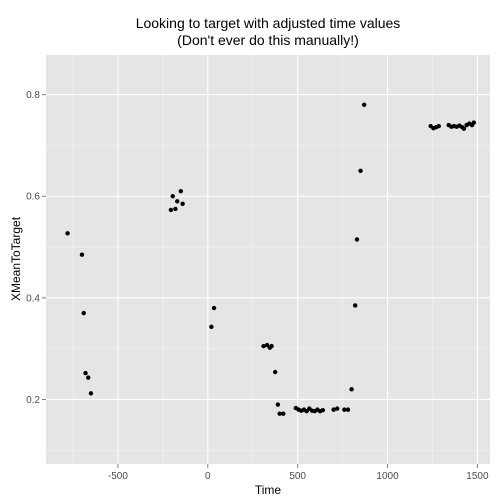 This screenshot has height=504, width=504. Describe the element at coordinates (16, 258) in the screenshot. I see `y-axis-title: XMeanToTarget` at that location.